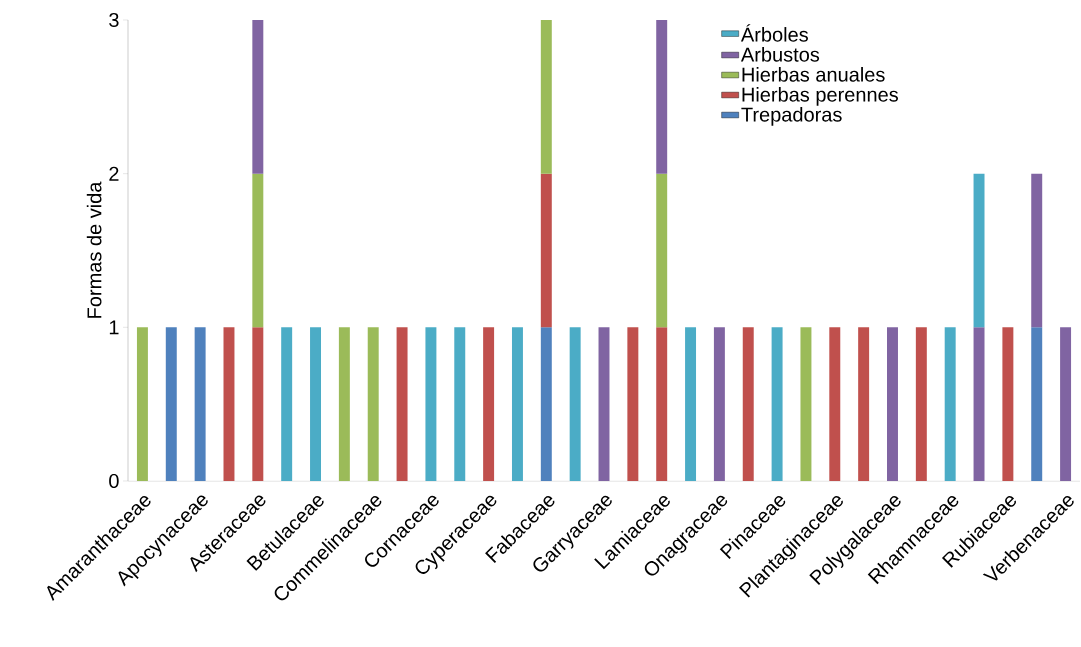 The width and height of the screenshot is (1081, 647). I want to click on y-tick-label: 0, so click(114, 481).